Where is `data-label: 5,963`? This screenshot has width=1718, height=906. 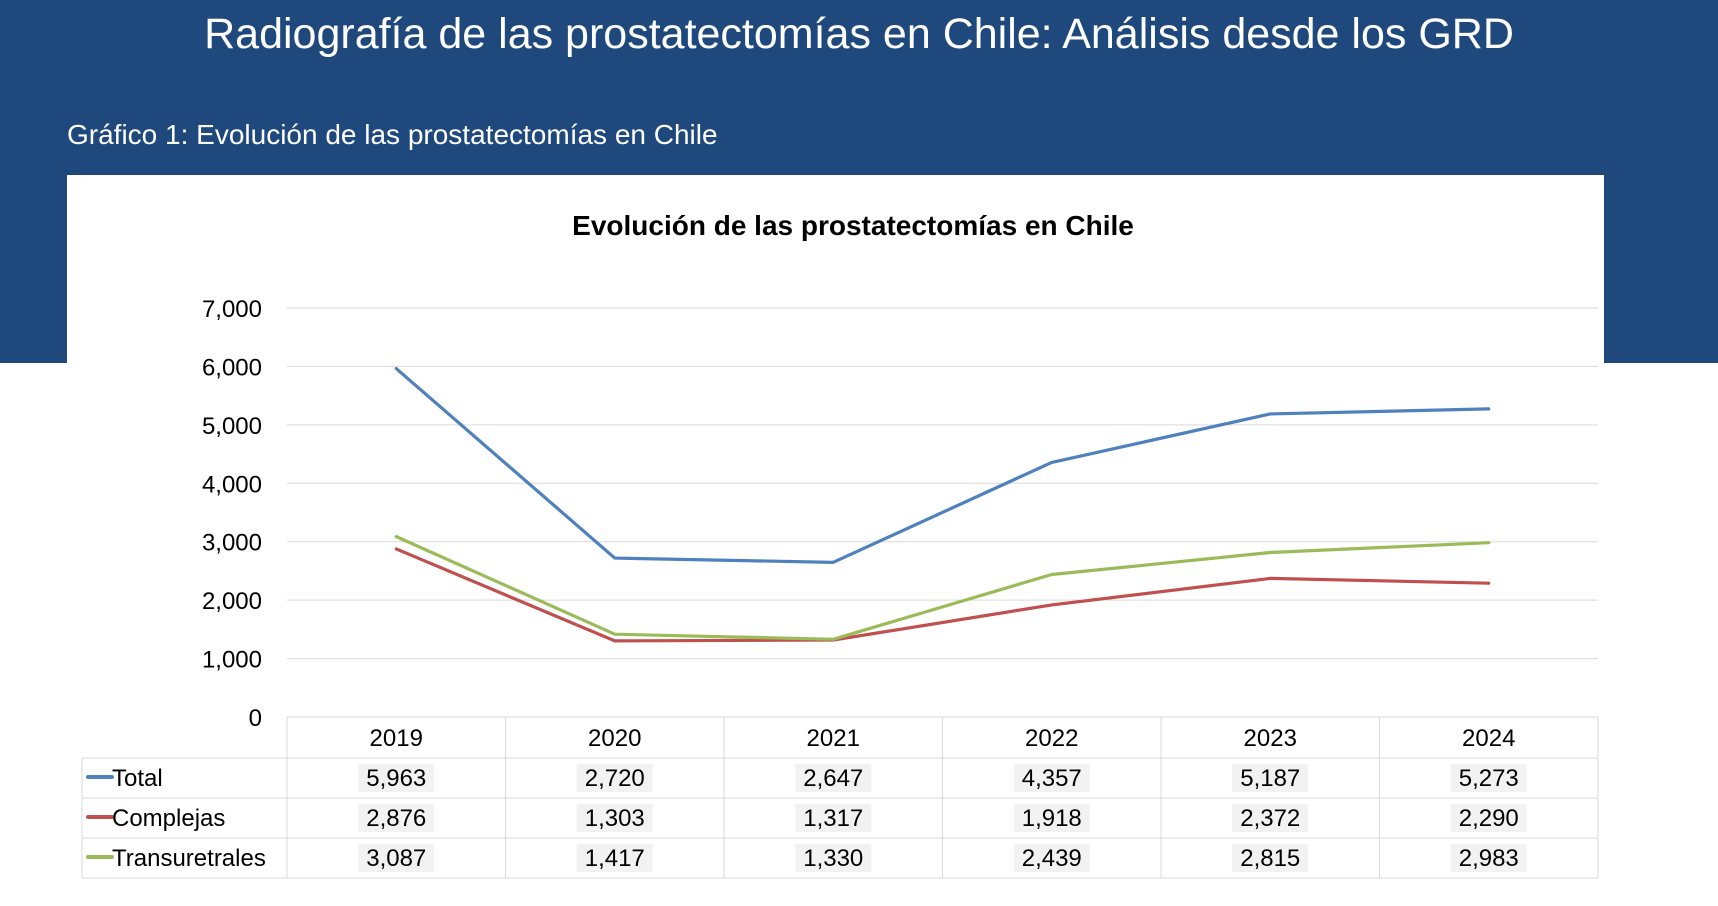
data-label: 5,963 is located at coordinates (396, 778).